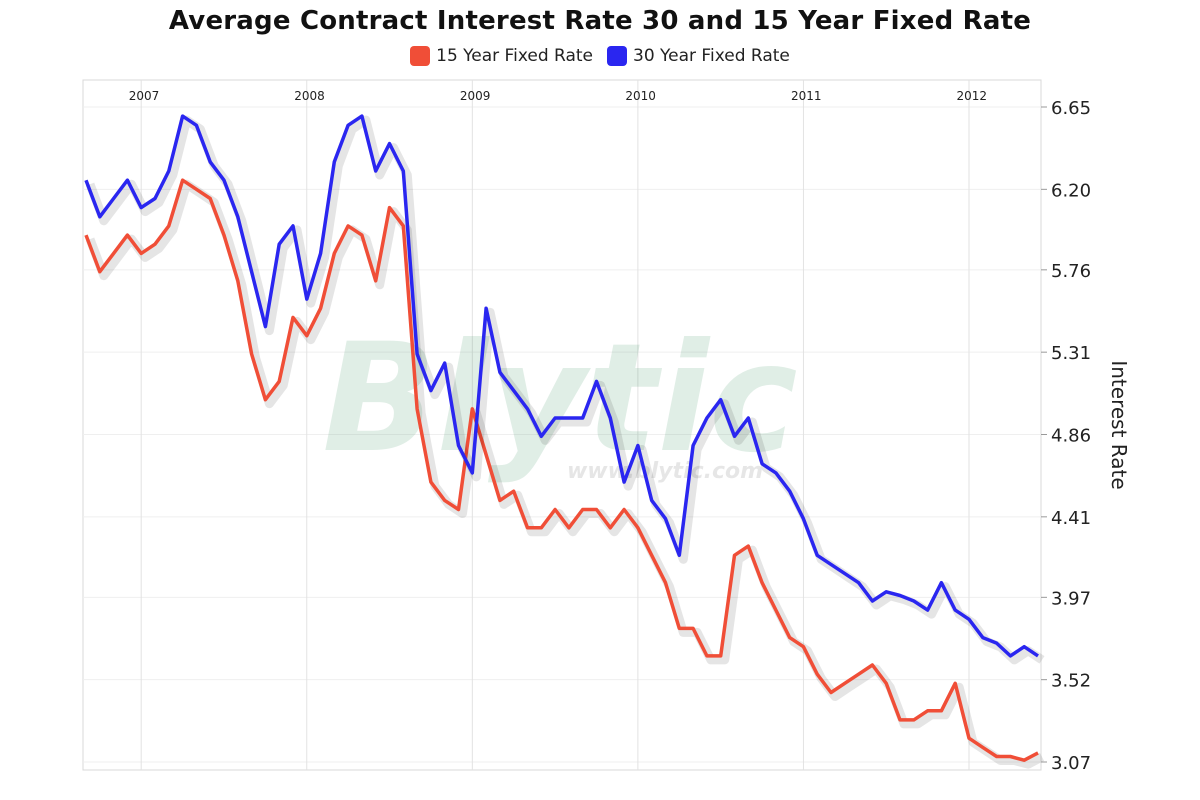 This screenshot has height=800, width=1200. What do you see at coordinates (665, 471) in the screenshot?
I see `svg-text: www.blytic.com` at bounding box center [665, 471].